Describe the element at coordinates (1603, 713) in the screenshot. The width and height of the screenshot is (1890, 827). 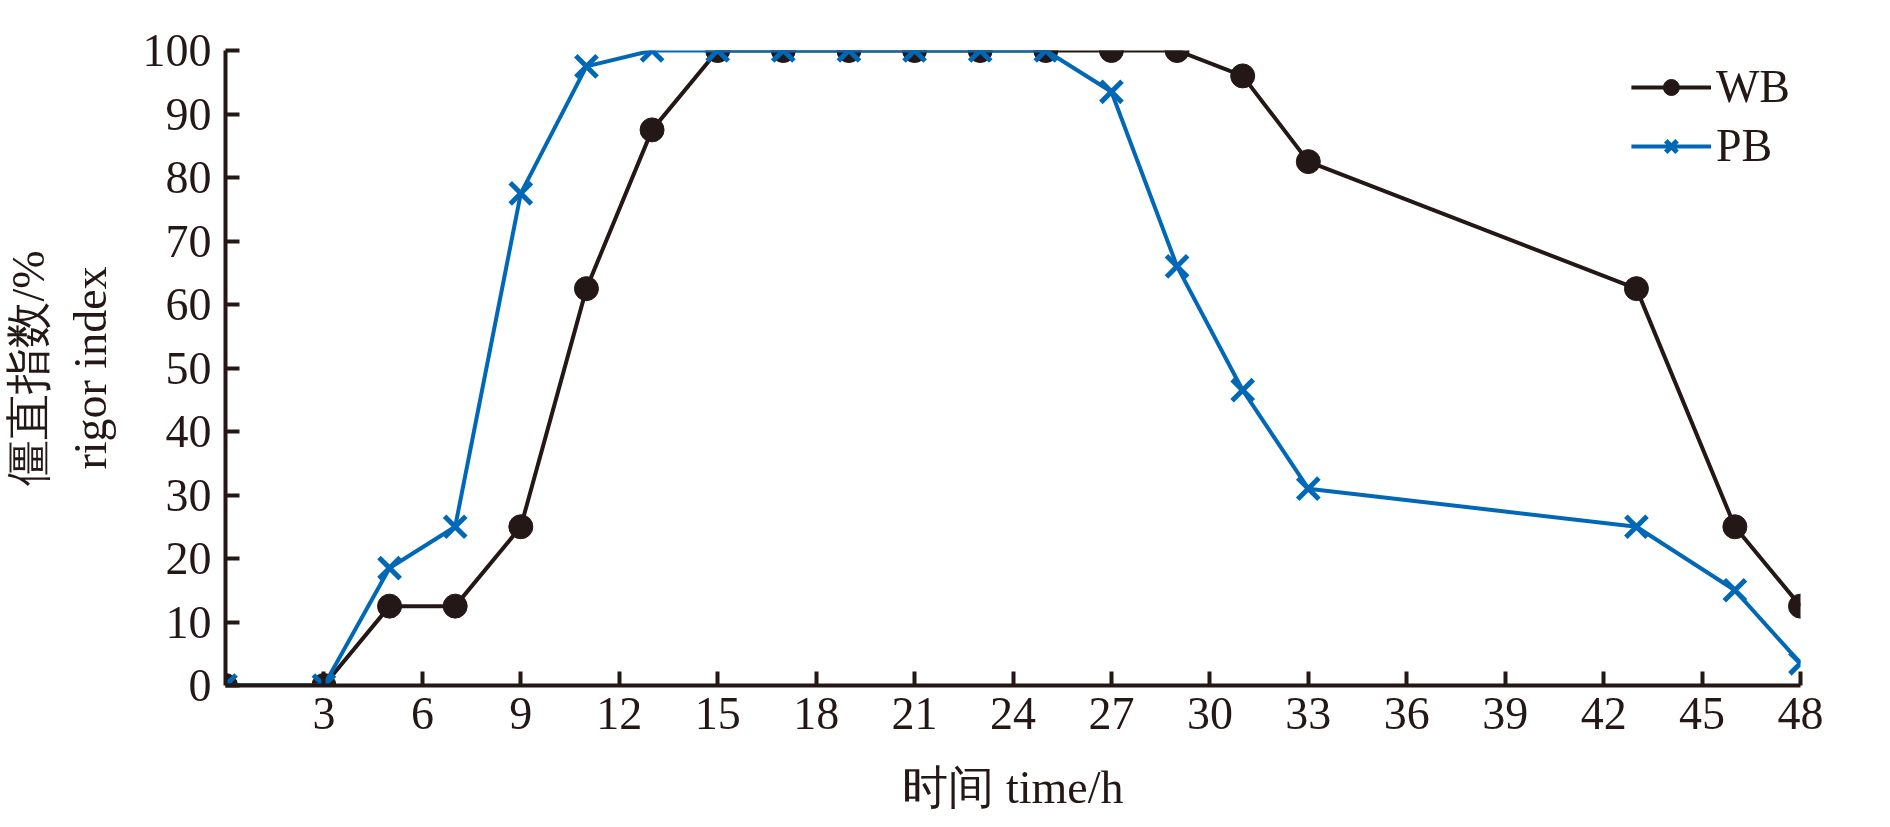
I see `x-tick-label: 42` at that location.